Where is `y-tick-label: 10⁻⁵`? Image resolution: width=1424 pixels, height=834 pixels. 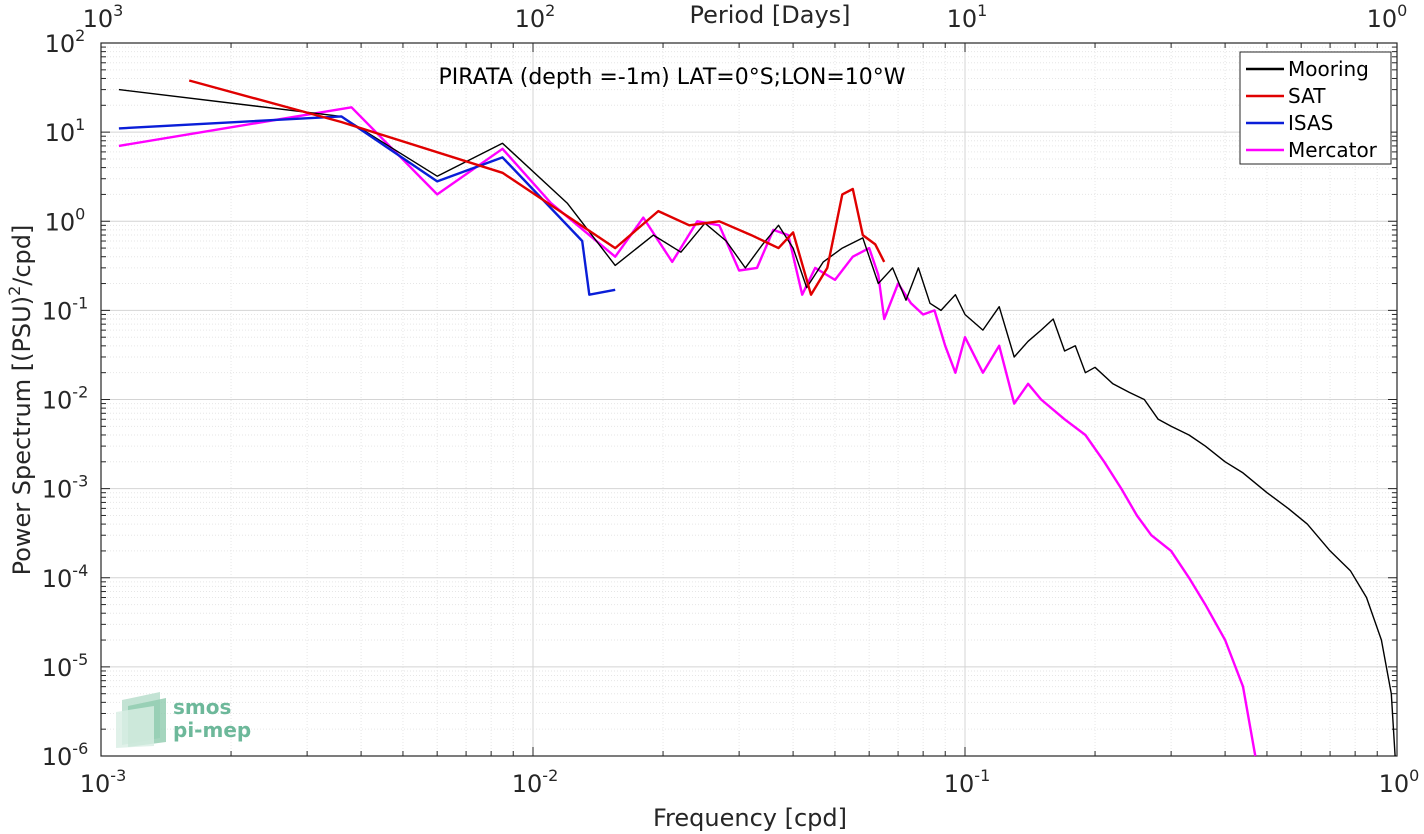 y-tick-label: 10⁻⁵ is located at coordinates (65, 666).